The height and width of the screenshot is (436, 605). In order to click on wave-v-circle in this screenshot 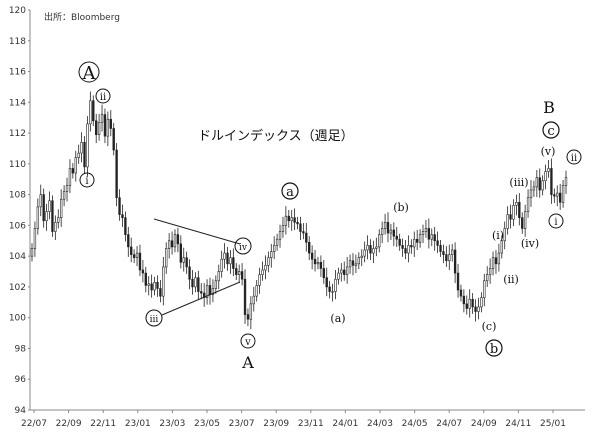, I will do `click(248, 341)`.